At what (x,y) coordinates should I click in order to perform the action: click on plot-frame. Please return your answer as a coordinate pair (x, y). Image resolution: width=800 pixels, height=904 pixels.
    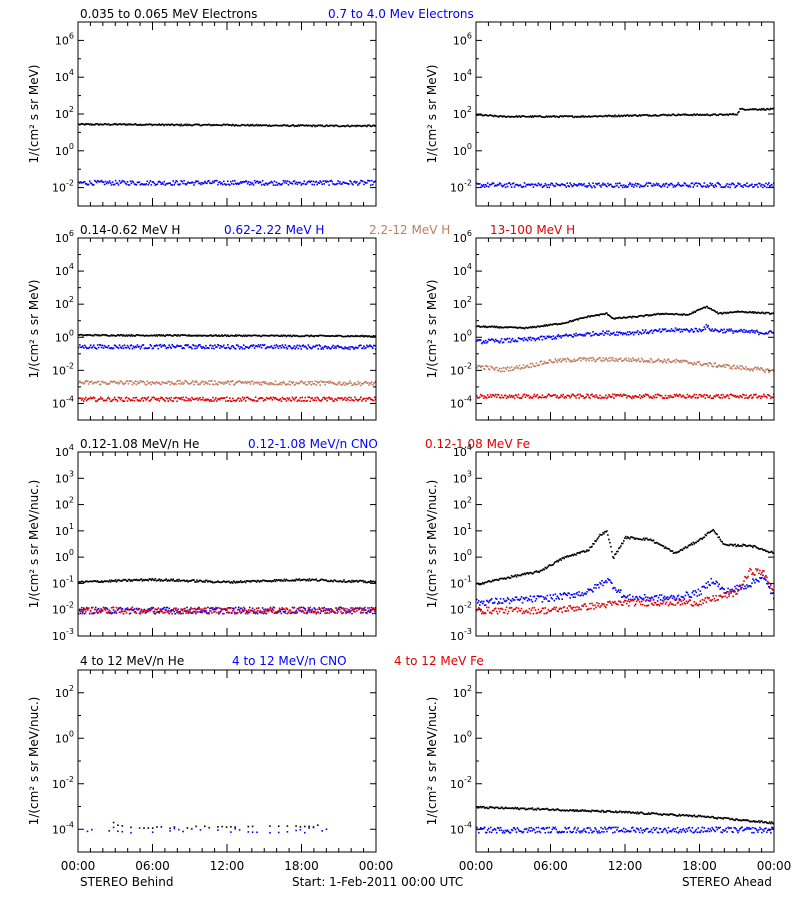
    Looking at the image, I should click on (227, 114).